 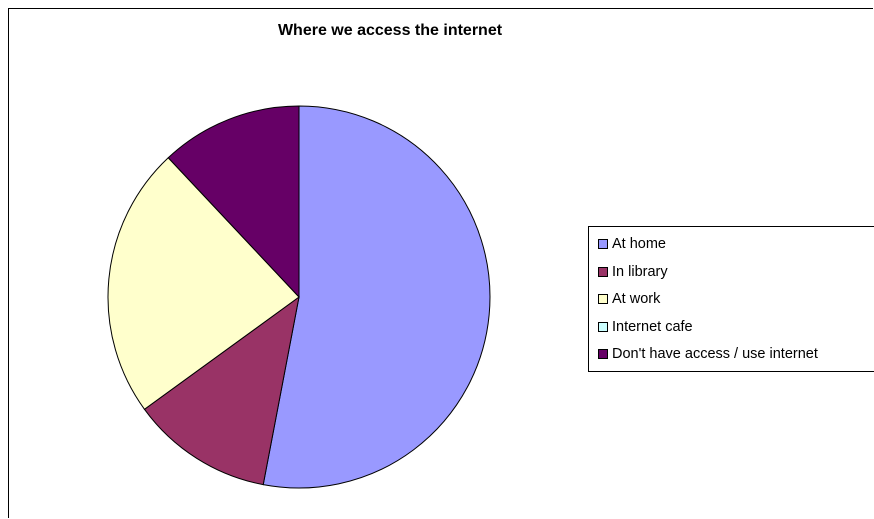 What do you see at coordinates (390, 30) in the screenshot?
I see `chart-title: Where we access the internet` at bounding box center [390, 30].